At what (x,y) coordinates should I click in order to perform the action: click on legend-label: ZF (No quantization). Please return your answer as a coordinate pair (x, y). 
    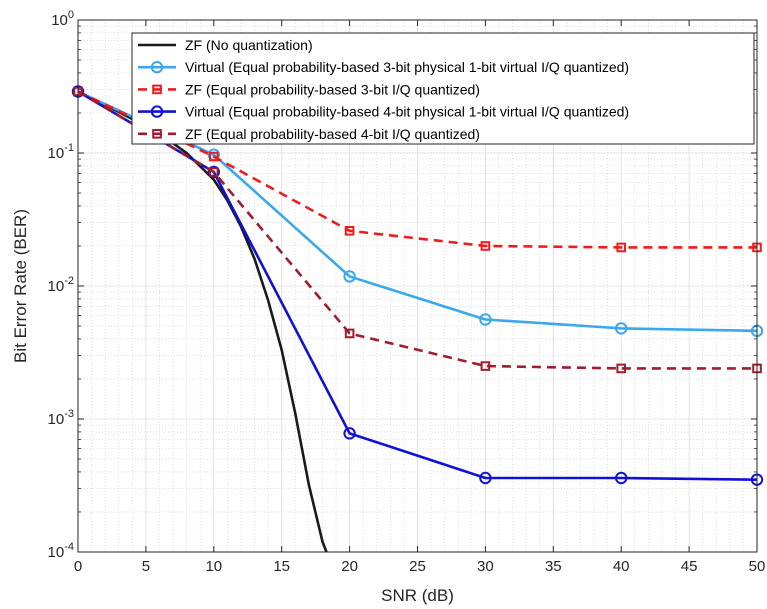
    Looking at the image, I should click on (249, 45).